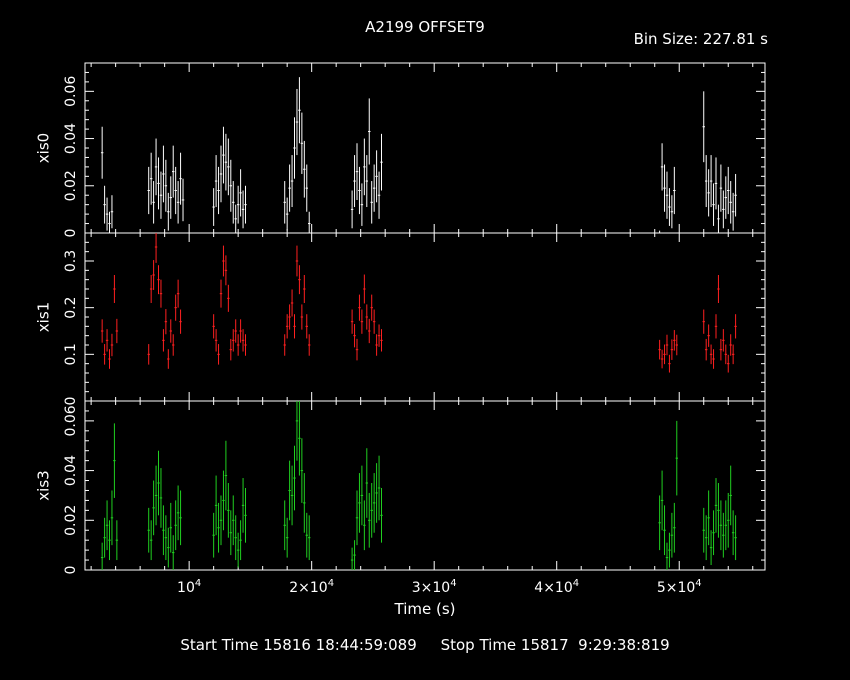 This screenshot has height=680, width=850. I want to click on x-tick-label: 104, so click(189, 587).